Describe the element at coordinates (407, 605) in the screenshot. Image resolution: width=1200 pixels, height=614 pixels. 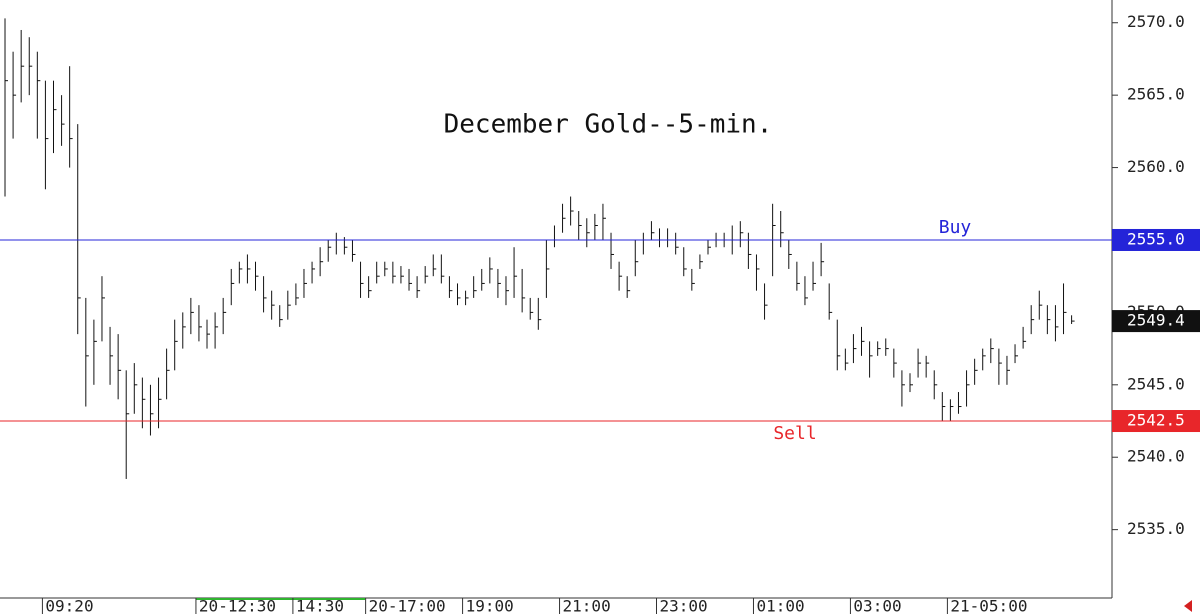
I see `x-tick-label: 20-17:00` at that location.